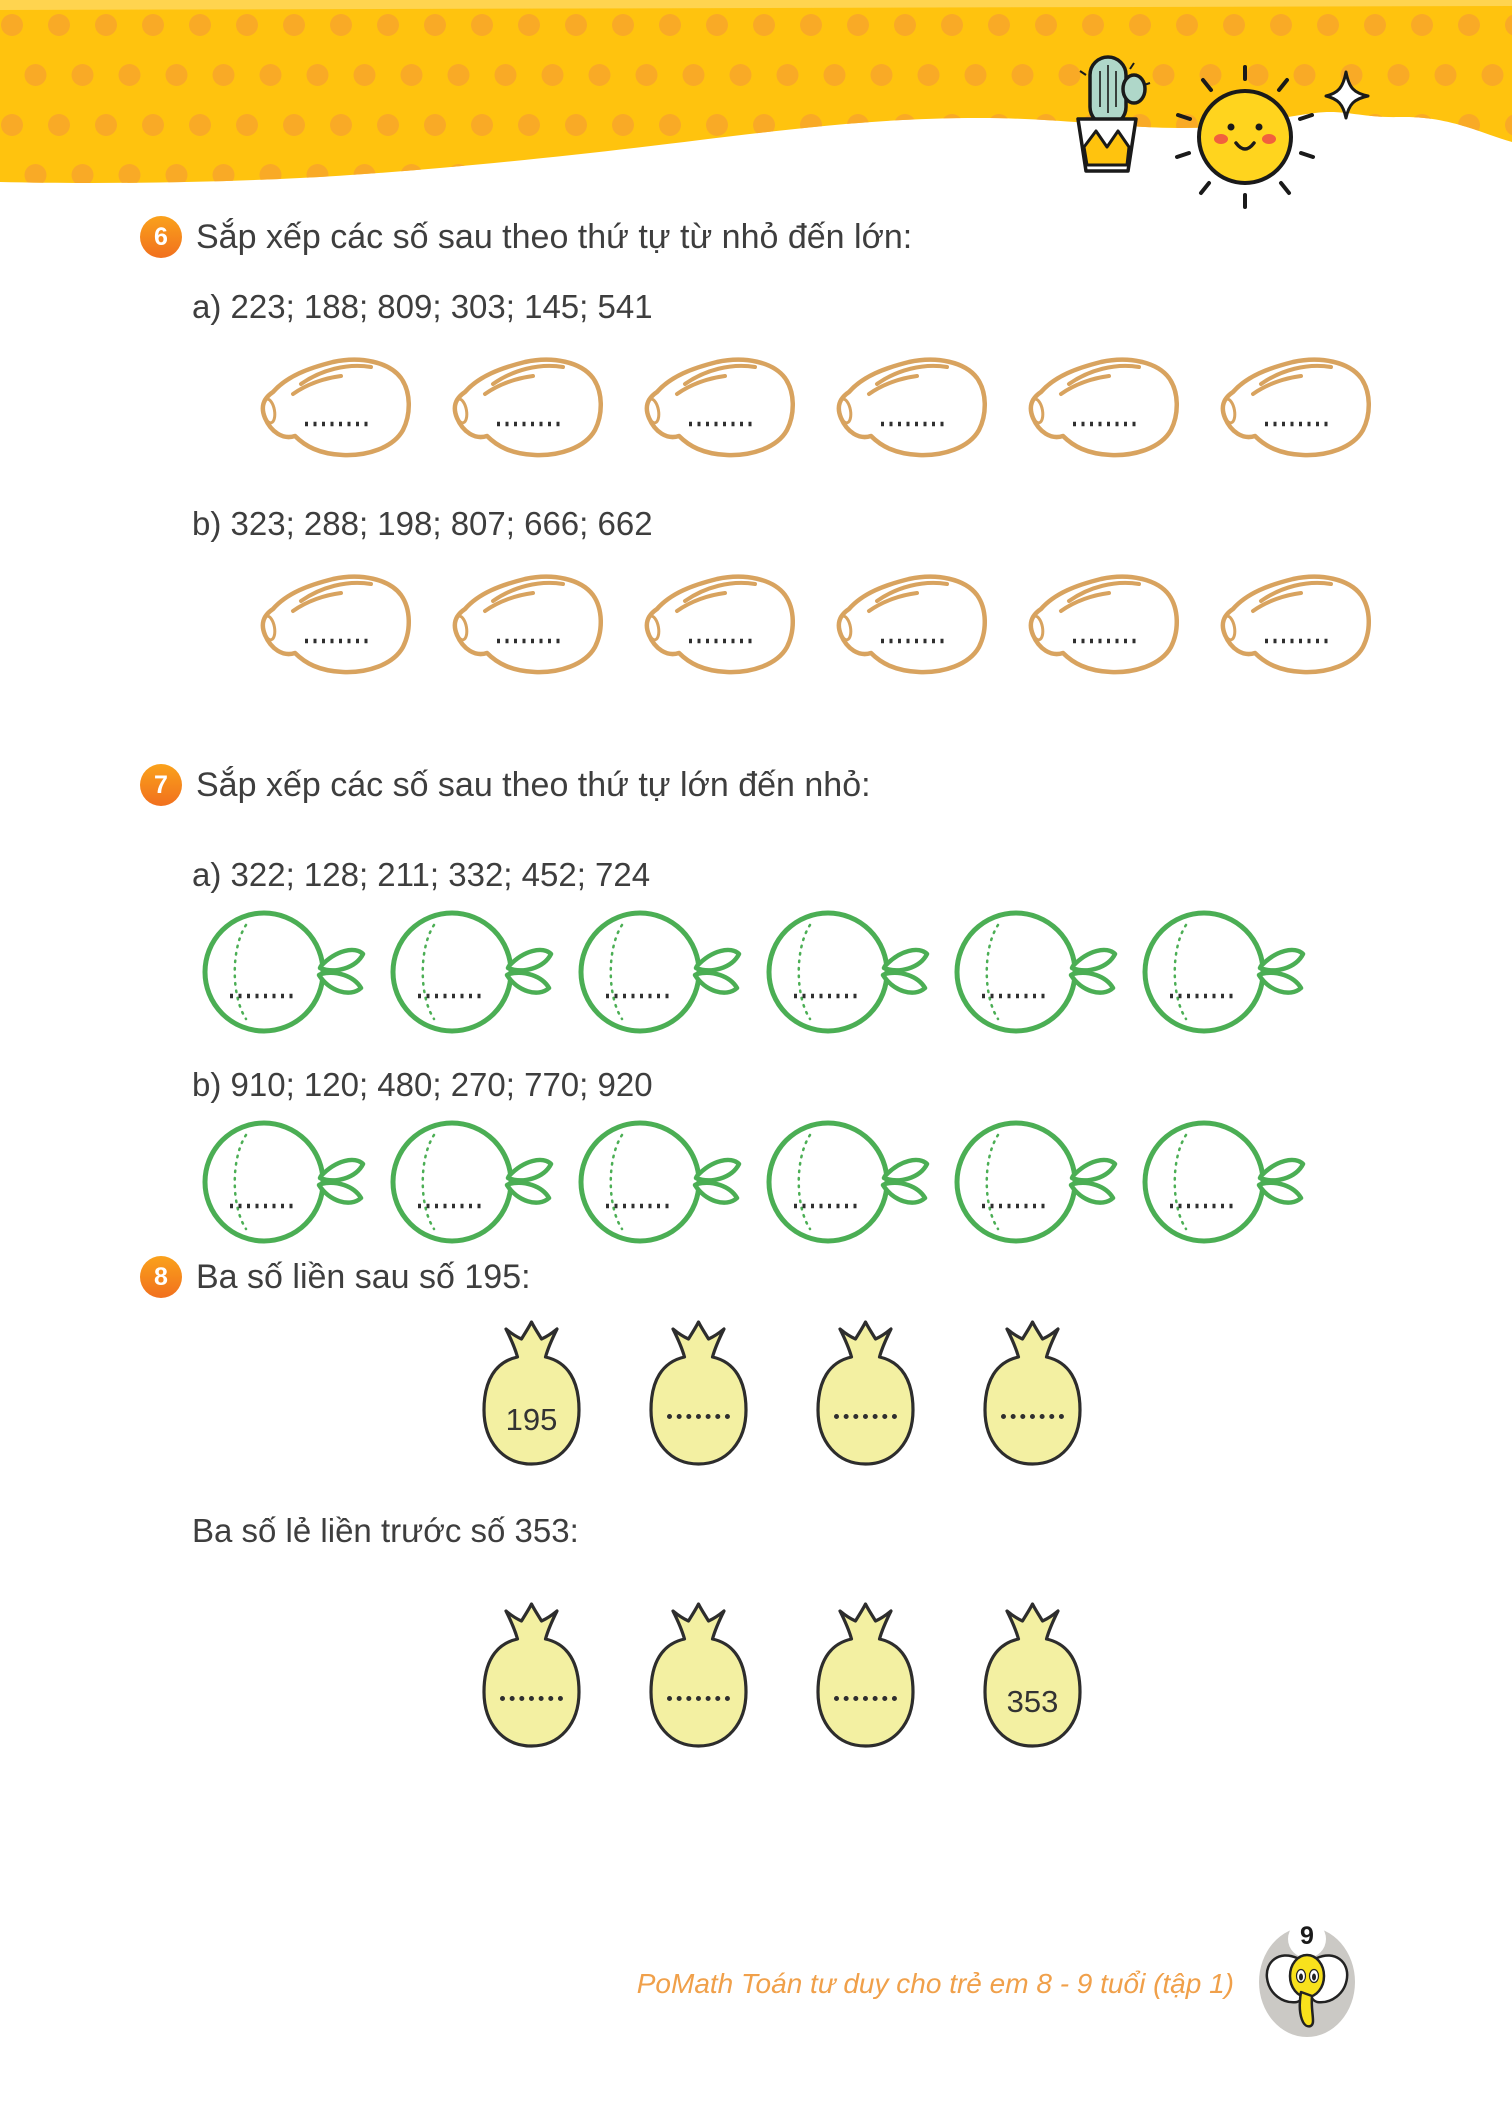 The width and height of the screenshot is (1512, 2119). What do you see at coordinates (1307, 1936) in the screenshot?
I see `page-number: 9` at bounding box center [1307, 1936].